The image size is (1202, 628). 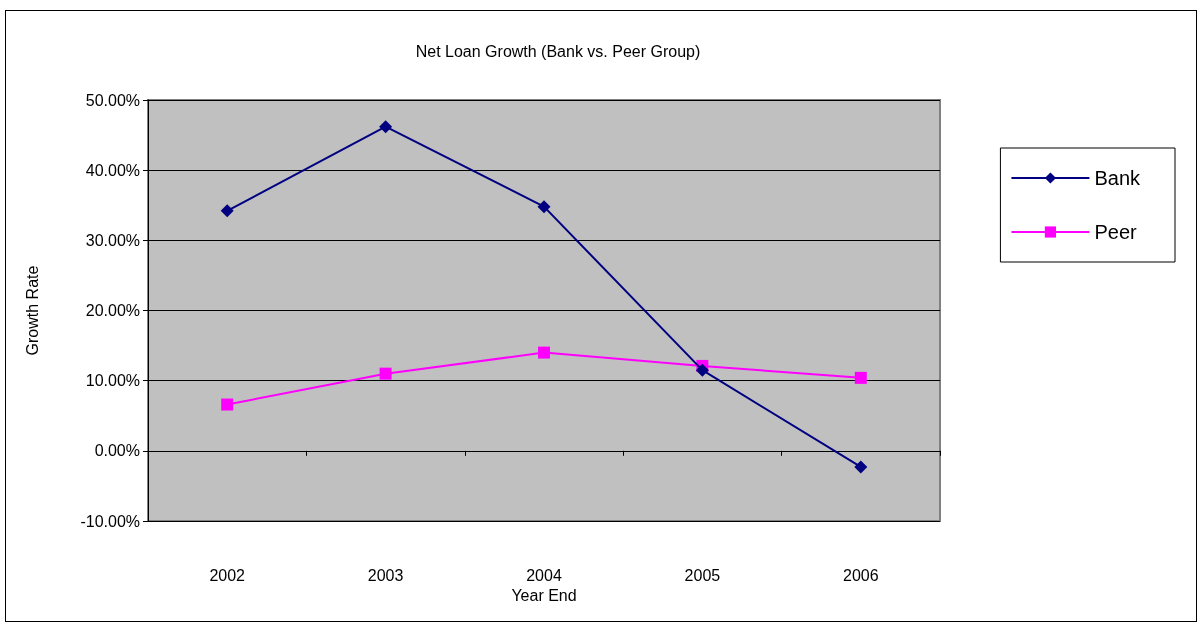 What do you see at coordinates (117, 451) in the screenshot?
I see `y-tick-label: 0.00%` at bounding box center [117, 451].